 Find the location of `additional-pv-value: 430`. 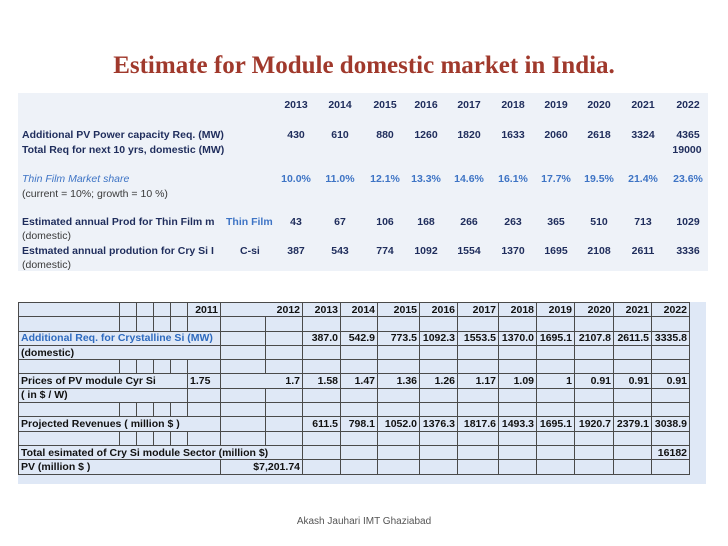

additional-pv-value: 430 is located at coordinates (296, 135).